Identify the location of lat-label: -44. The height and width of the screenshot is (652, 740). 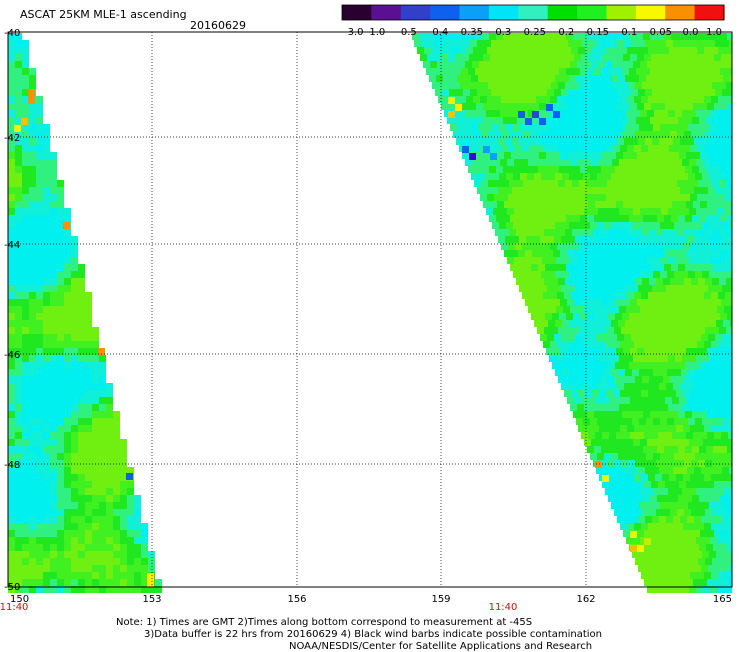
(12, 245).